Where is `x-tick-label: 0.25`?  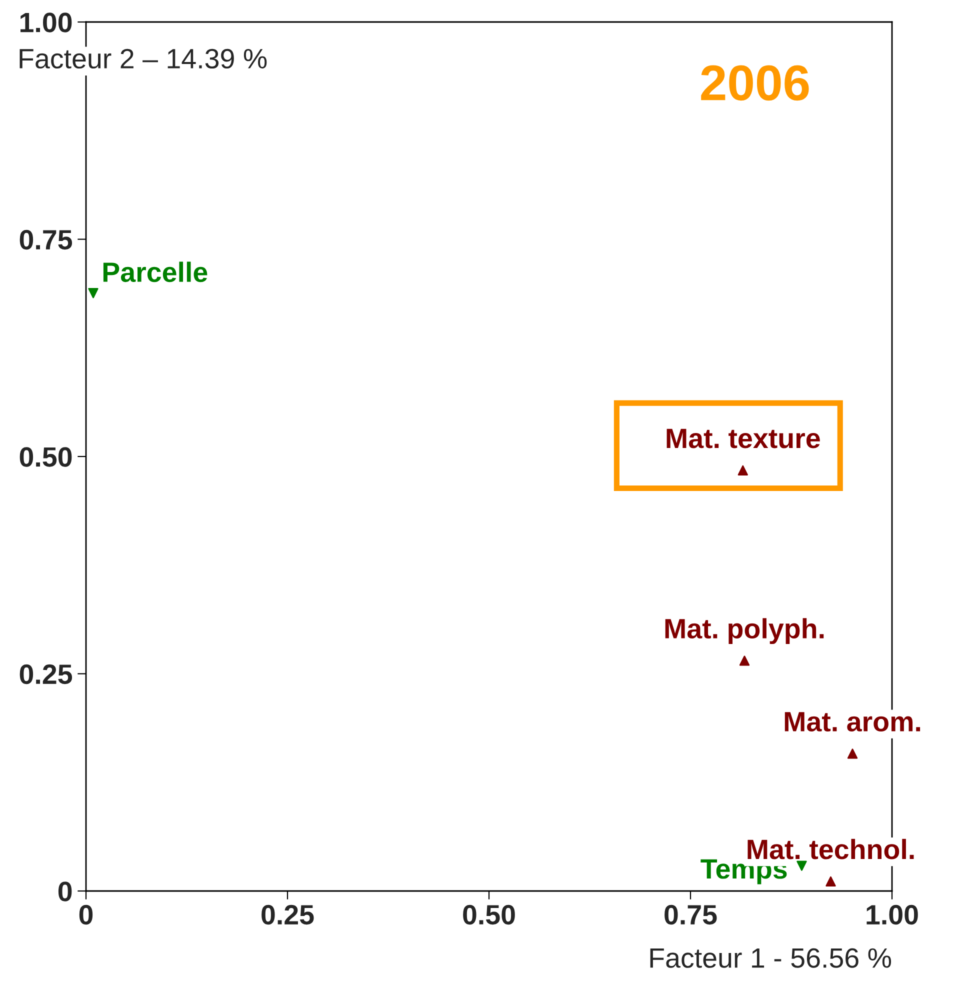
x-tick-label: 0.25 is located at coordinates (288, 914).